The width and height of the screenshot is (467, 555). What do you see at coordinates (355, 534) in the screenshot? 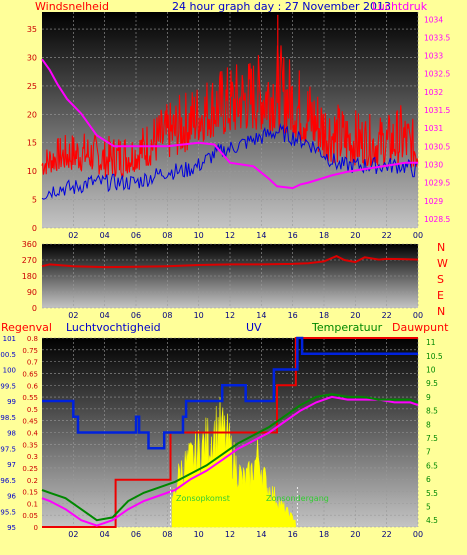
I see `combo-xtick-20: 20` at bounding box center [355, 534].